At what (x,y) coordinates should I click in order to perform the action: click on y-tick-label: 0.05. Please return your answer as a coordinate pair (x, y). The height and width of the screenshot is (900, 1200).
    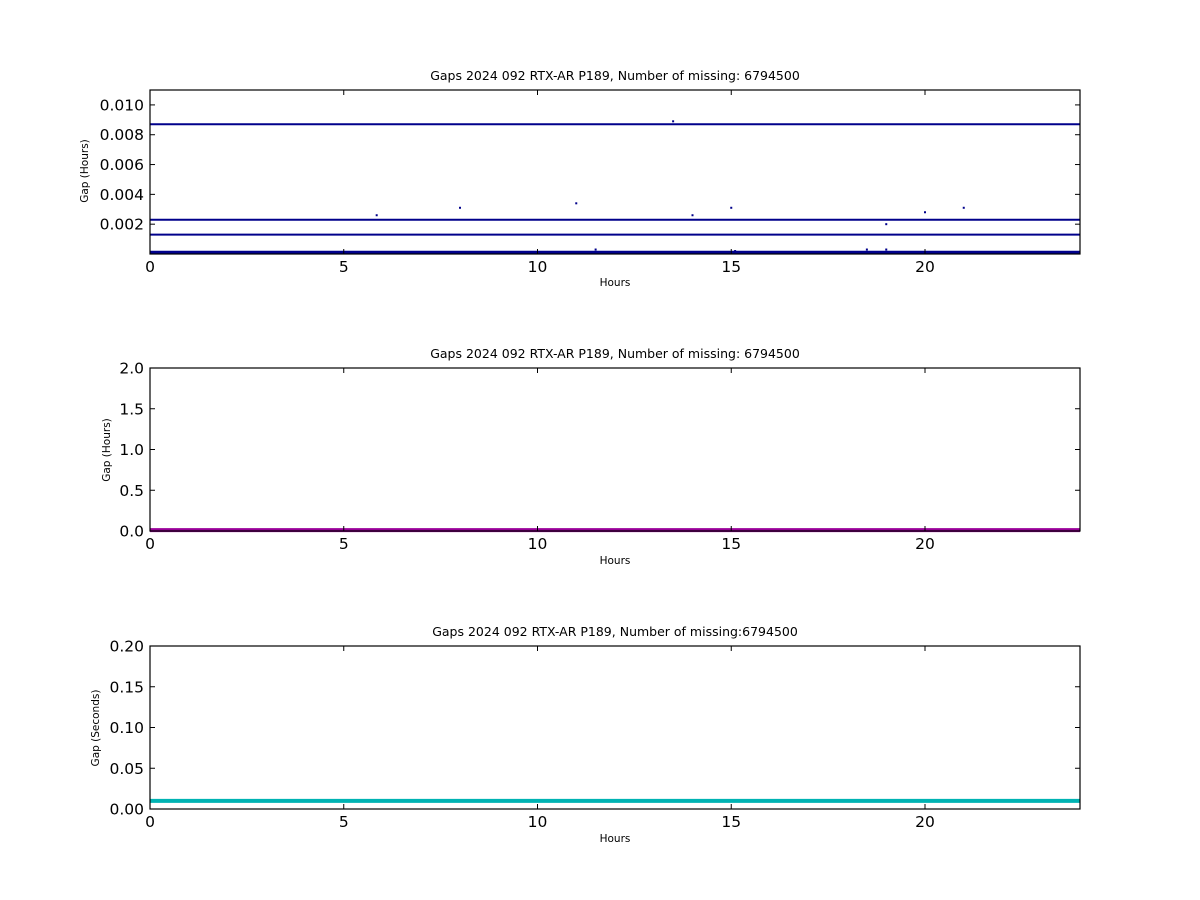
    Looking at the image, I should click on (126, 769).